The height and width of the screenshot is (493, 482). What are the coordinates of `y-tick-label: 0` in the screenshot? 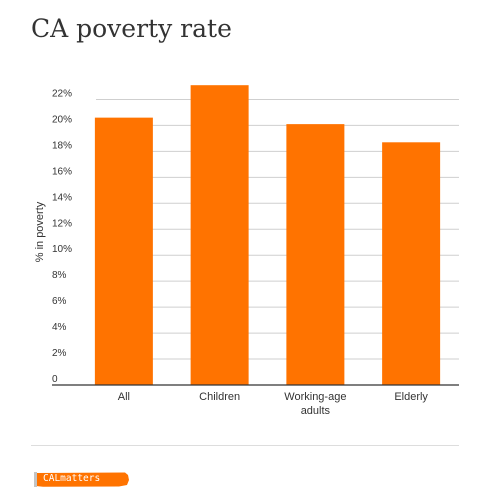 It's located at (55, 379).